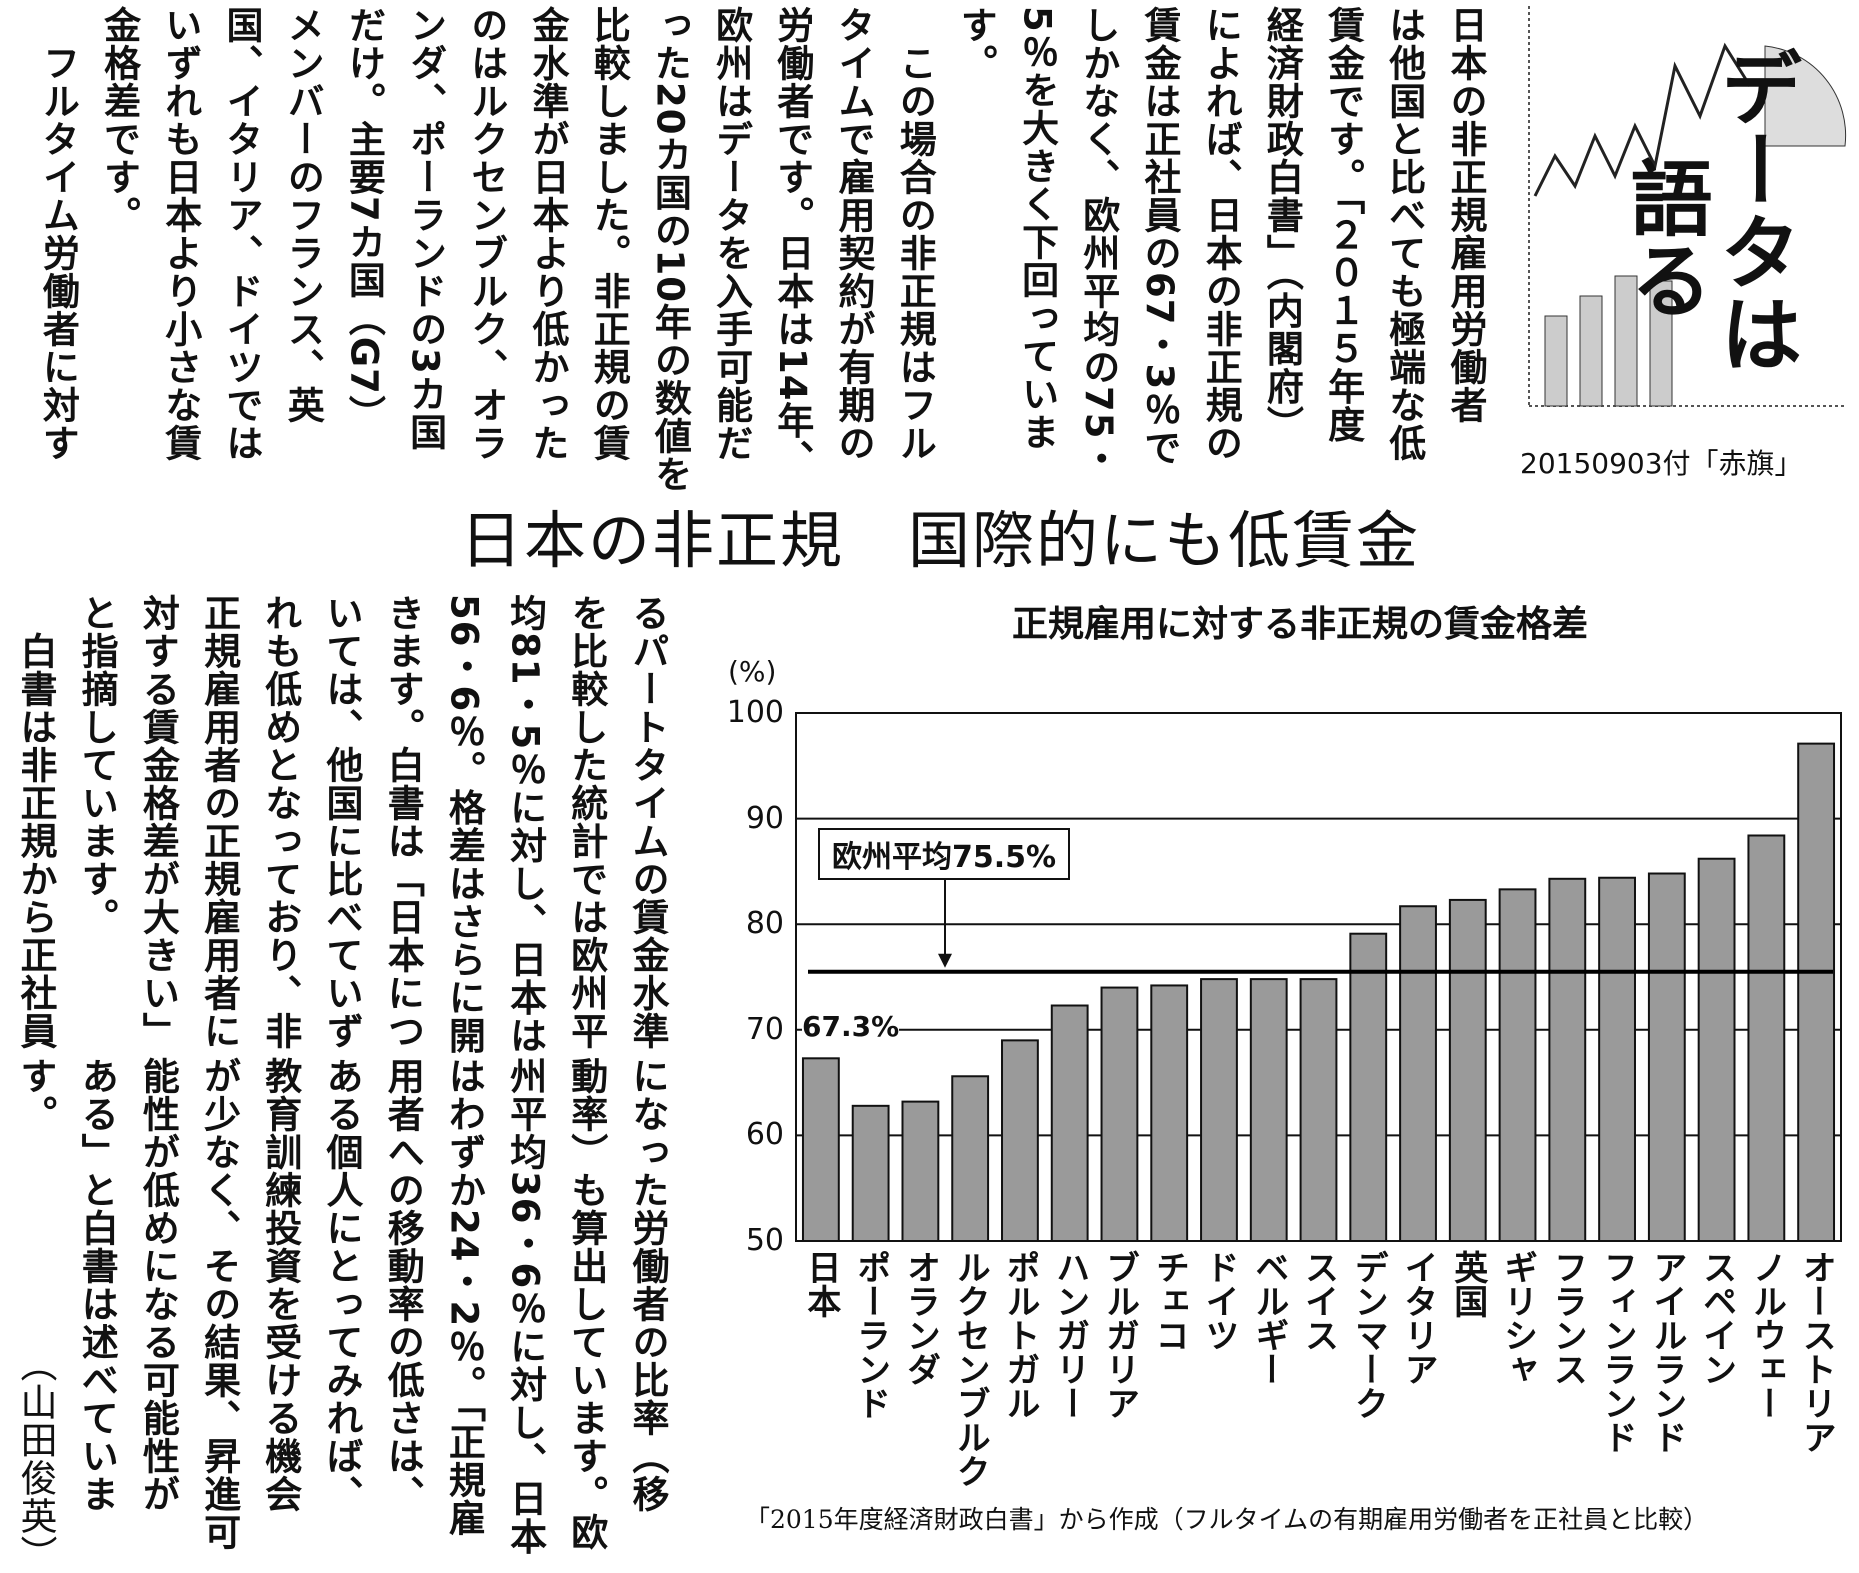 This screenshot has height=1573, width=1859. I want to click on y-tick-label: 50, so click(764, 1240).